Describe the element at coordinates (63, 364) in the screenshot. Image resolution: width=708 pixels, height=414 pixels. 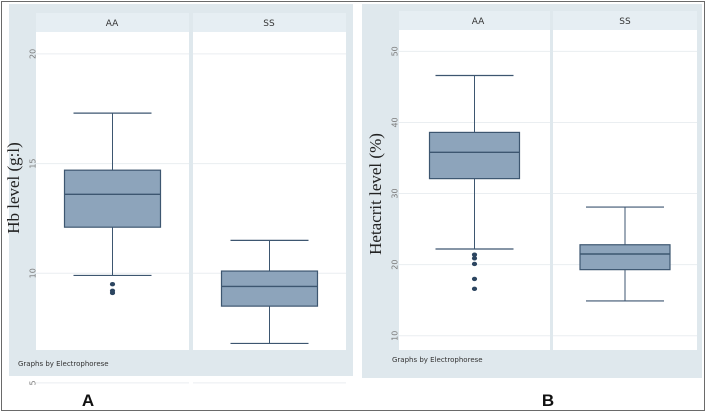
I see `panel-a-note: Graphs by Electrophorese` at that location.